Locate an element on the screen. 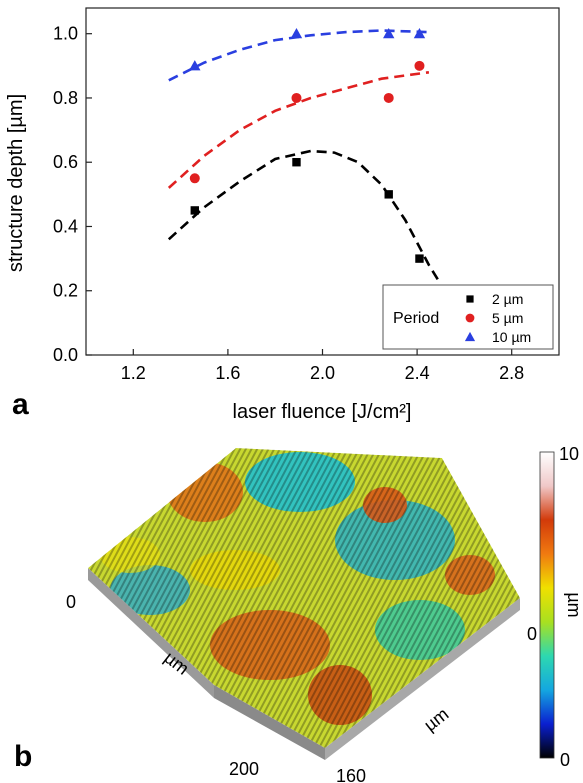 The image size is (583, 783). x-tick-label: 2.8 is located at coordinates (511, 373).